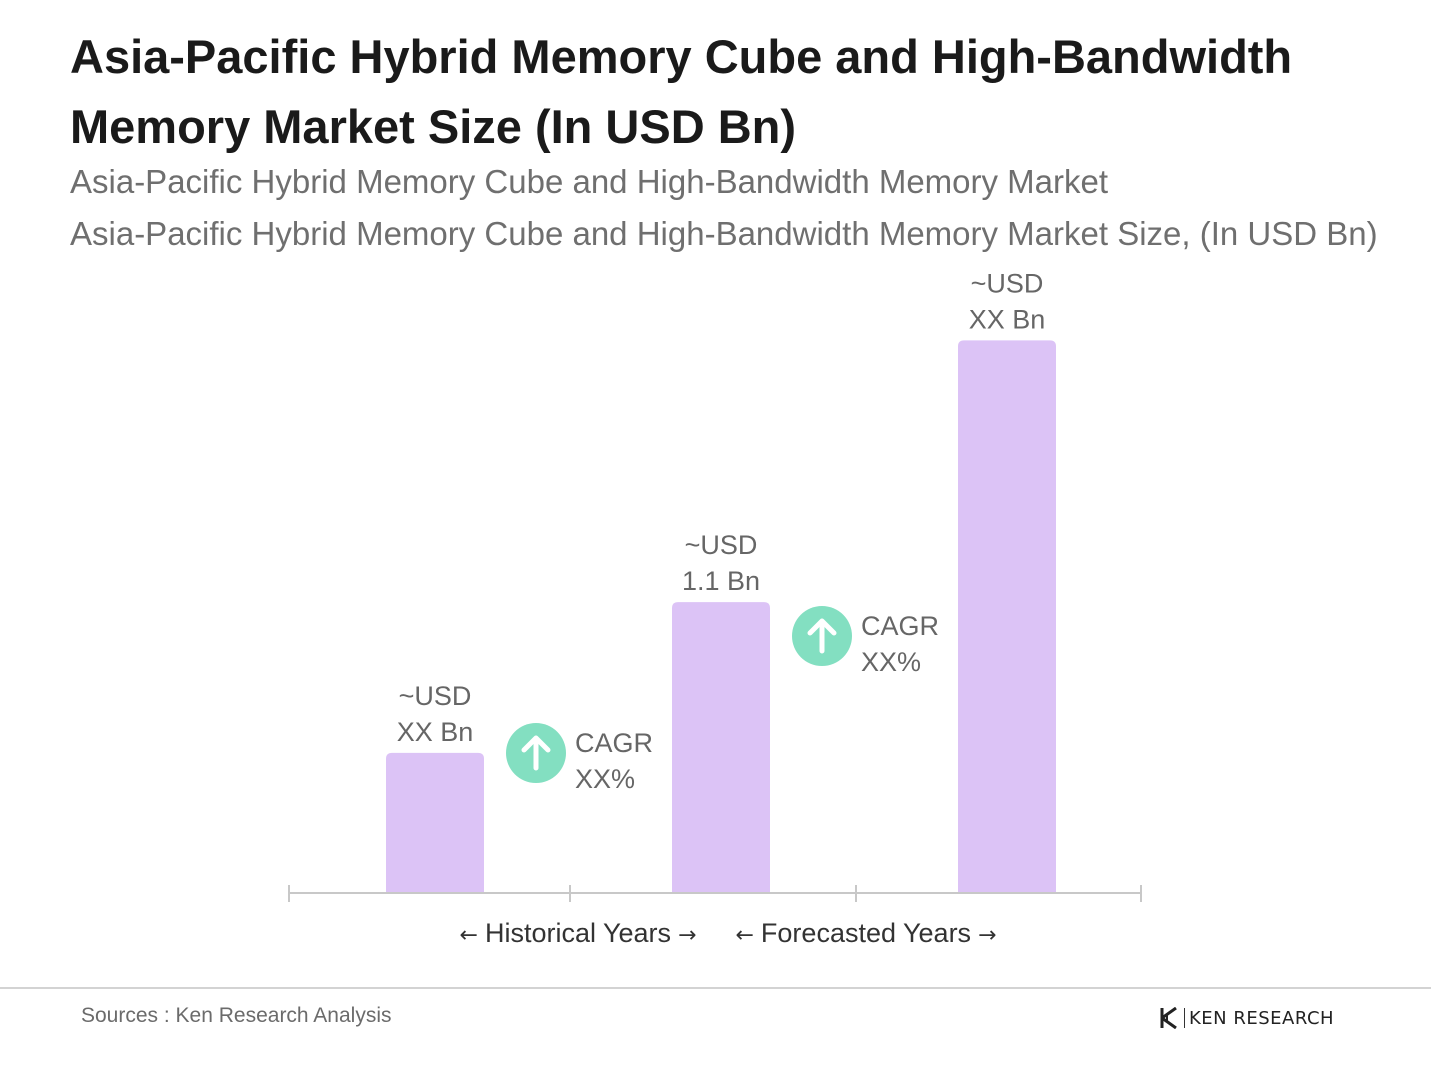  I want to click on cagr-value-1: XX%, so click(605, 779).